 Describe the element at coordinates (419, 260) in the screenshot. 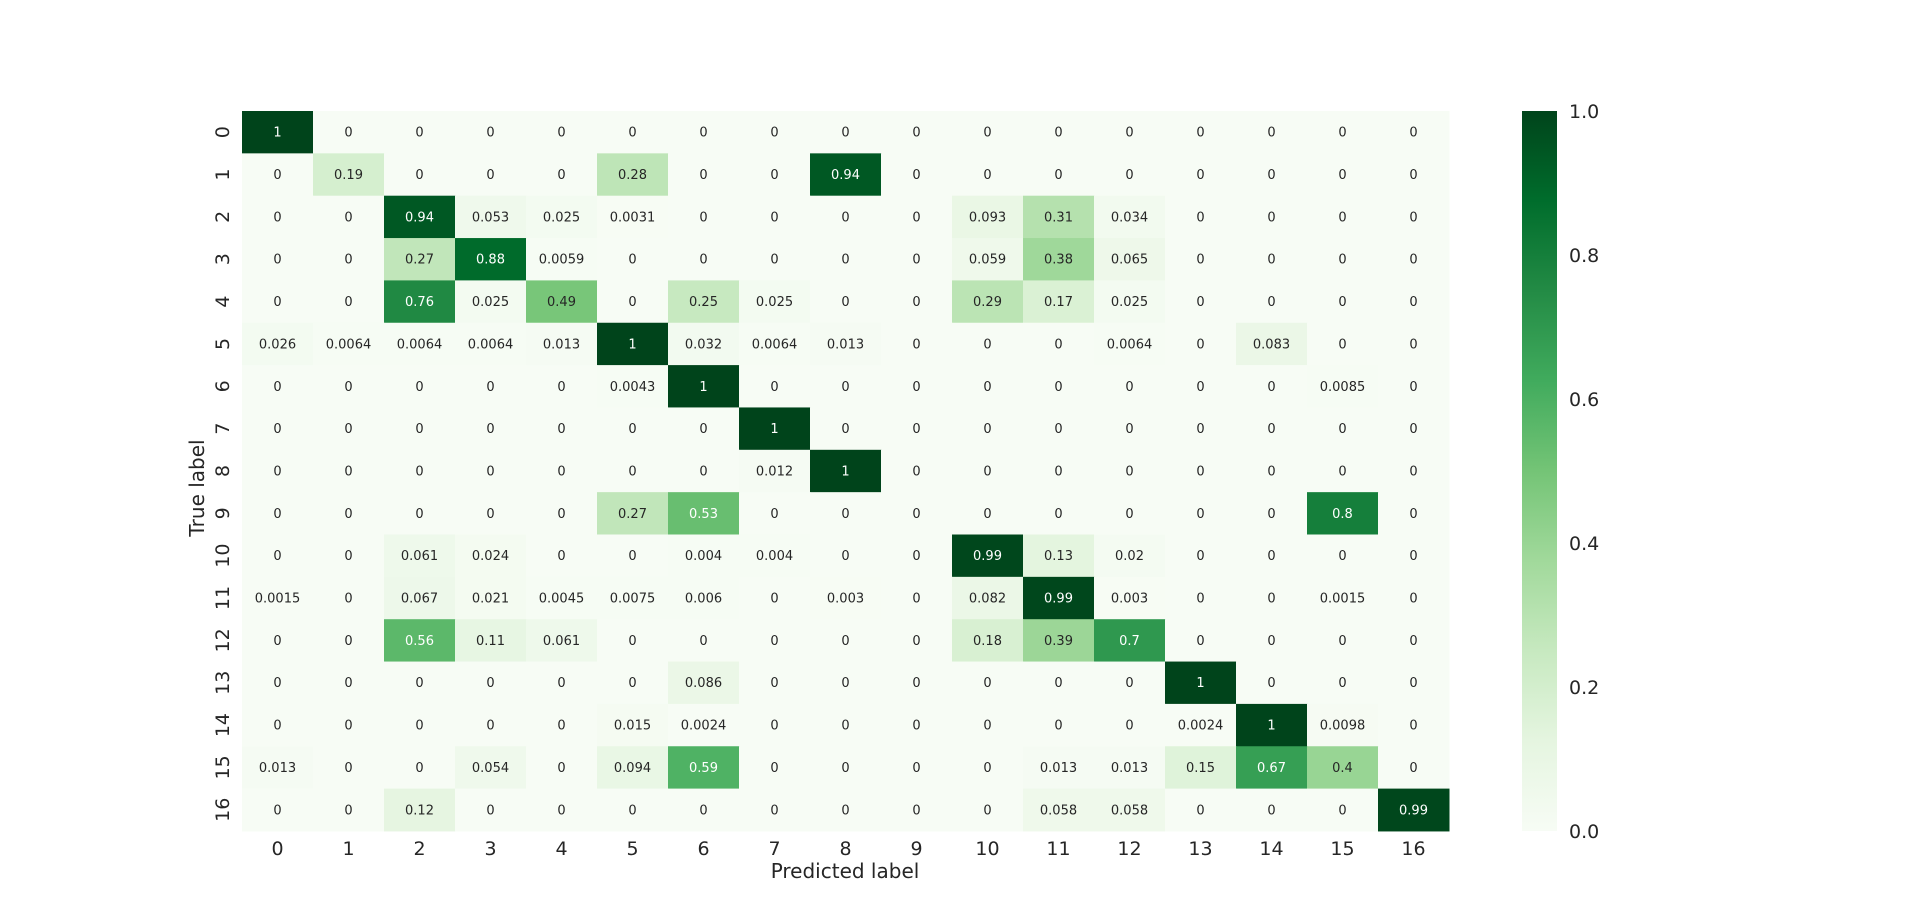

I see `cell-value-label: 0.27` at that location.